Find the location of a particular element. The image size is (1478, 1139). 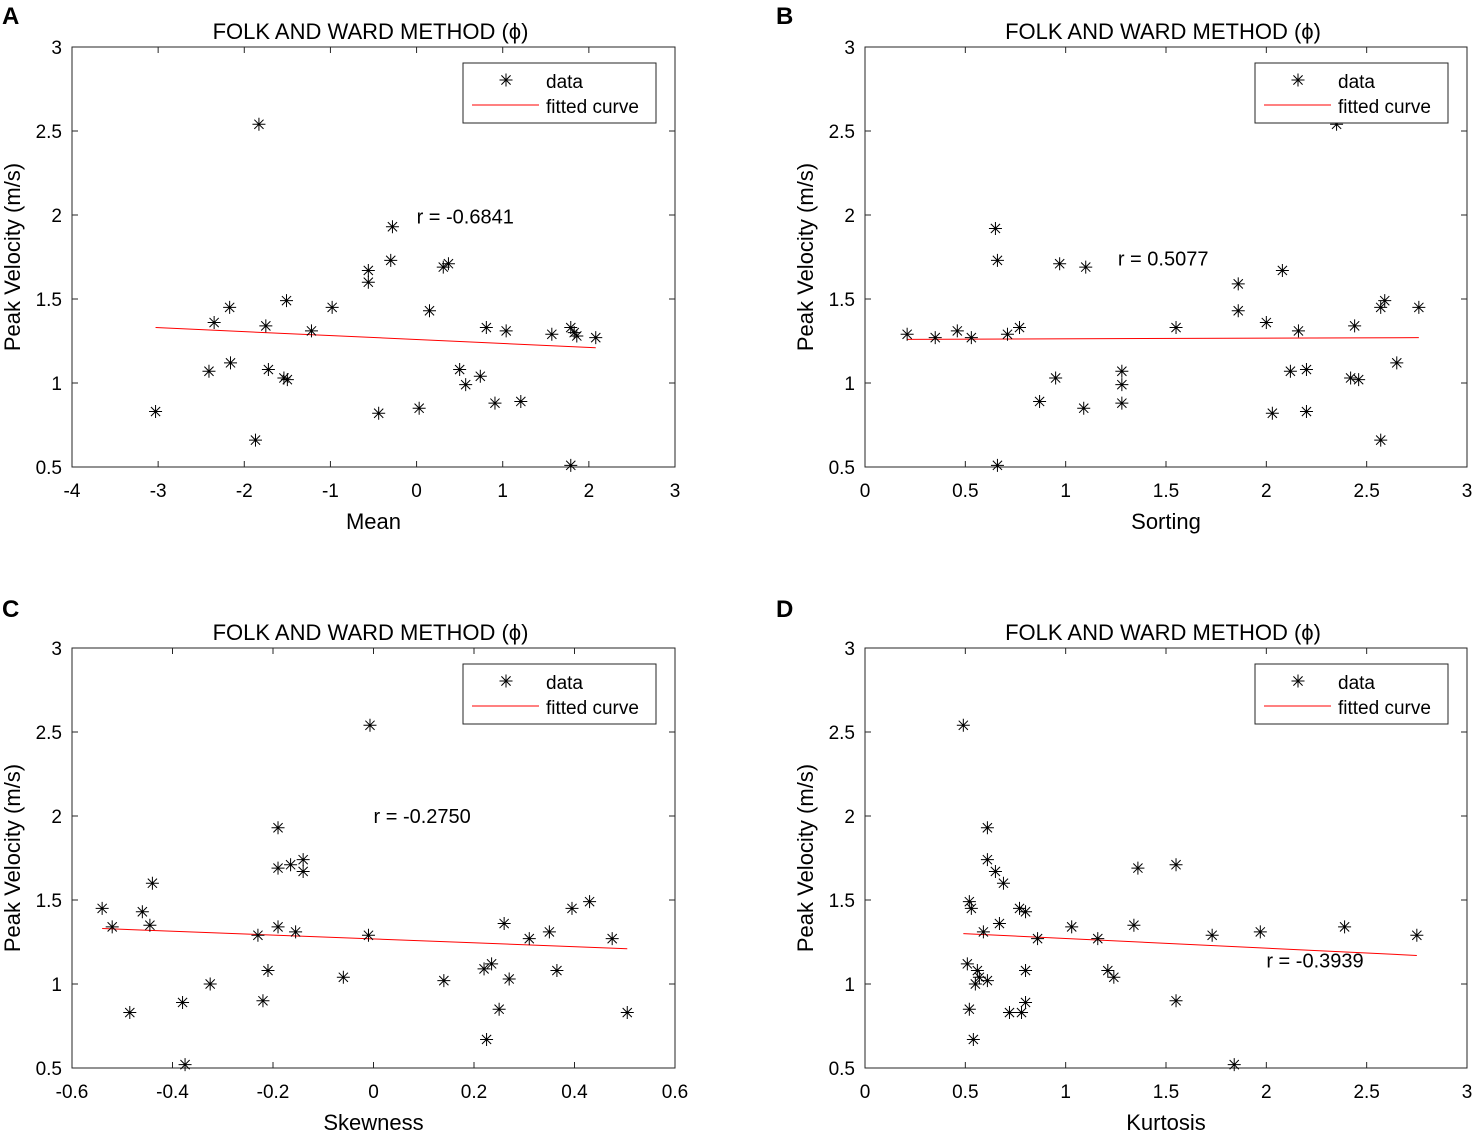

x-tick-label: 0.6 is located at coordinates (675, 1092).